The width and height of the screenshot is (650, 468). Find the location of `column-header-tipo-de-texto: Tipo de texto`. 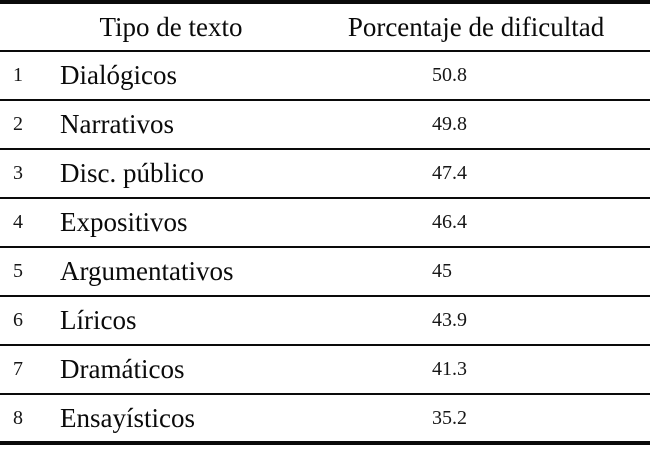

column-header-tipo-de-texto: Tipo de texto is located at coordinates (171, 26).